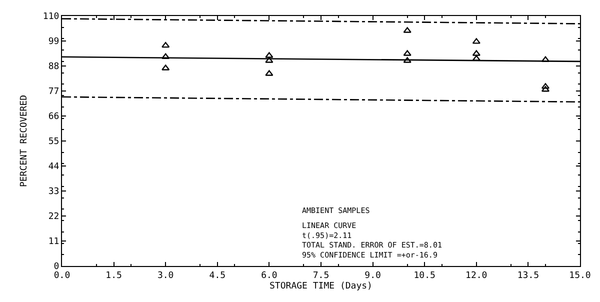  I want to click on y-tick-label: 110, so click(51, 17).